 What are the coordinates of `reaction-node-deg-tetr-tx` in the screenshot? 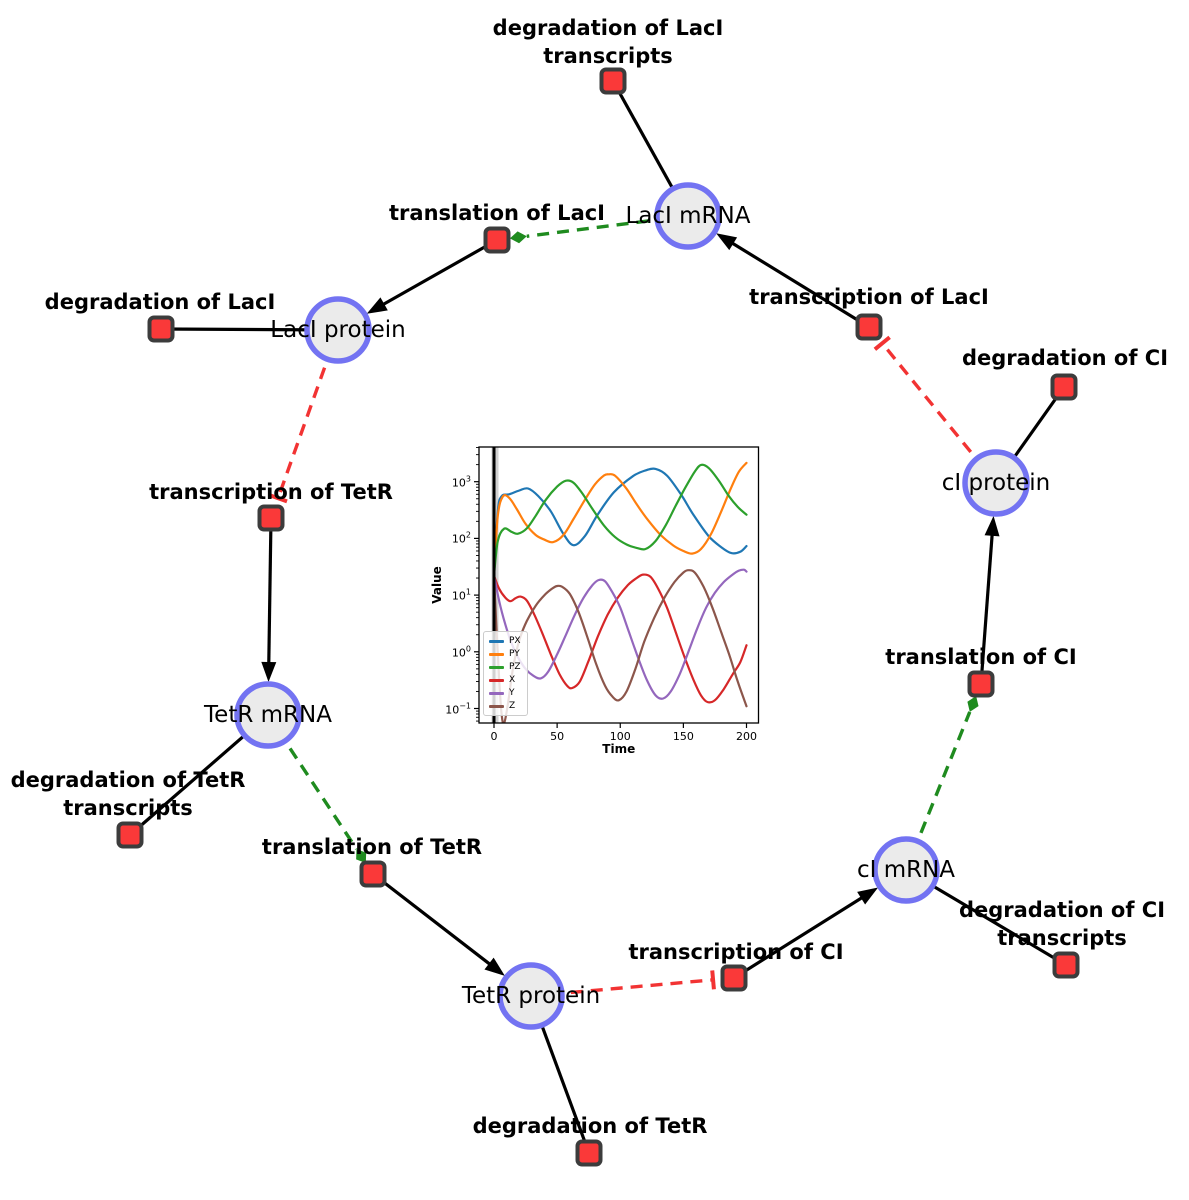 It's located at (130, 835).